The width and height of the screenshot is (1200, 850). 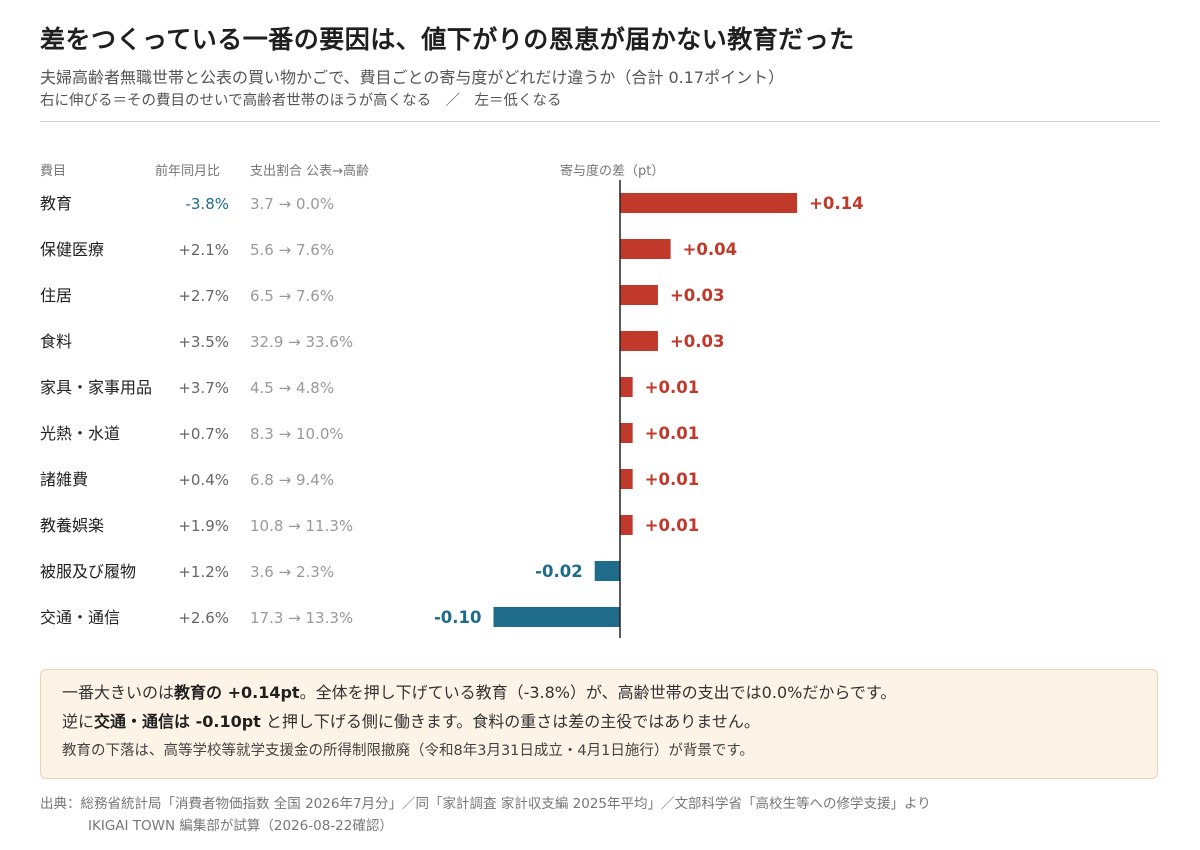 I want to click on header-divider, so click(x=600, y=121).